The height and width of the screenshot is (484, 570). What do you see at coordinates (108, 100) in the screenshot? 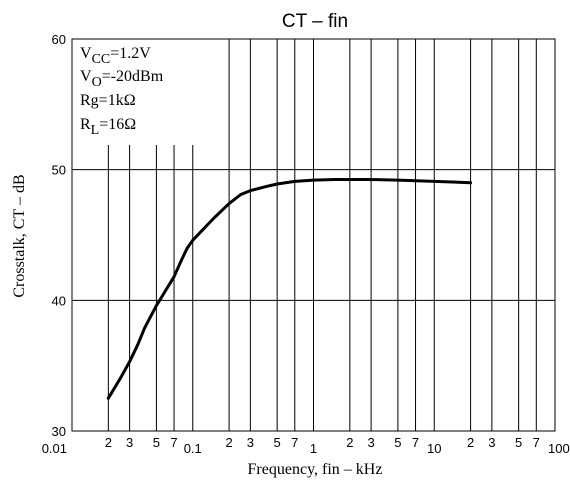
I see `condition-line: Rg=1kΩ` at bounding box center [108, 100].